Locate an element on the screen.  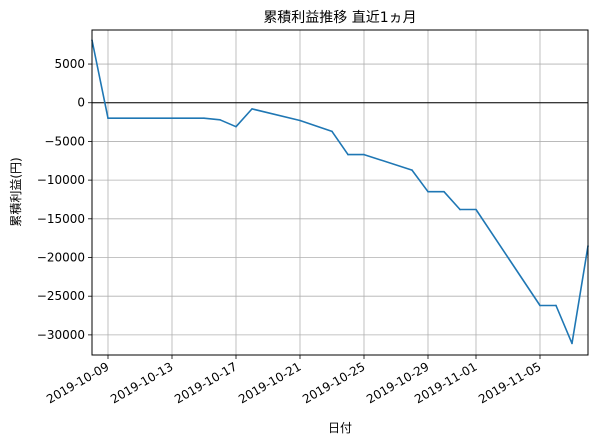
y-tick-label: 5000 is located at coordinates (69, 64).